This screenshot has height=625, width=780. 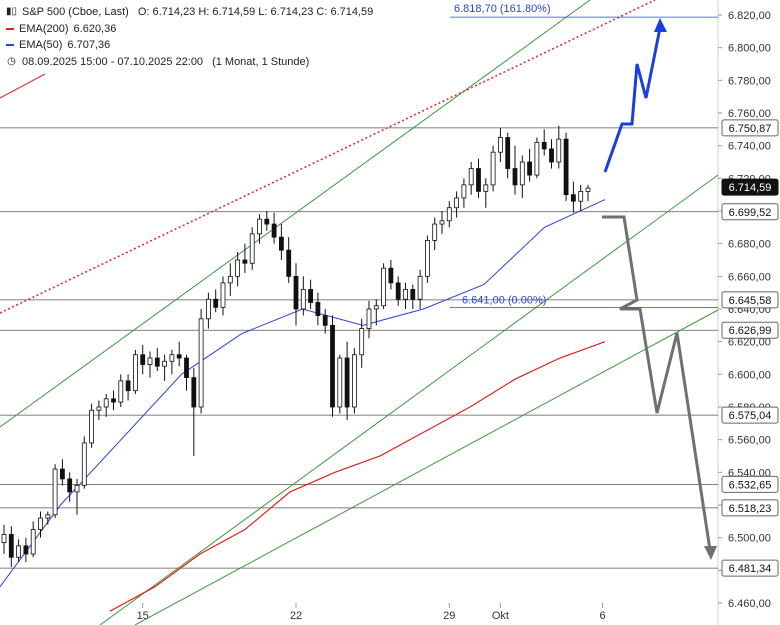 What do you see at coordinates (632, 100) in the screenshot?
I see `bullish-projection-path` at bounding box center [632, 100].